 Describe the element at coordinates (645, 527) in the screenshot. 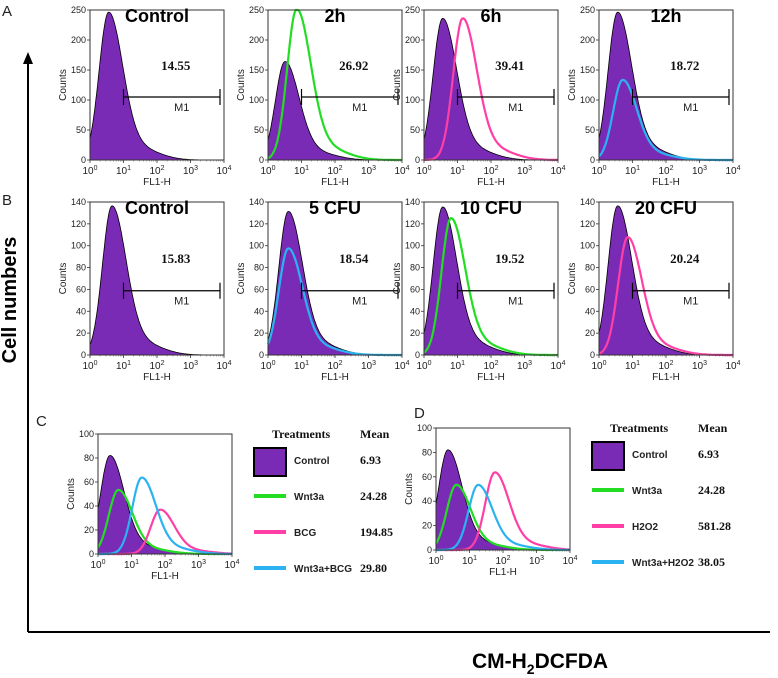

I see `legend-entry-name: H2O2` at that location.